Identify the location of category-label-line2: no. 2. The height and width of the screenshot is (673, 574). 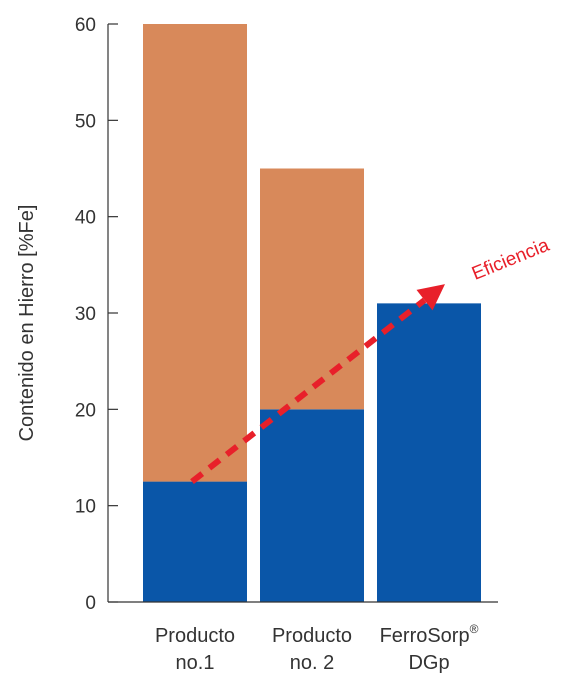
(312, 662).